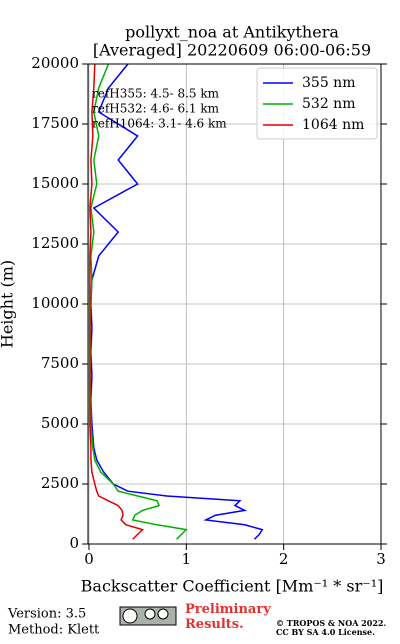 The image size is (400, 644). What do you see at coordinates (60, 423) in the screenshot?
I see `y-tick-label: 5000` at bounding box center [60, 423].